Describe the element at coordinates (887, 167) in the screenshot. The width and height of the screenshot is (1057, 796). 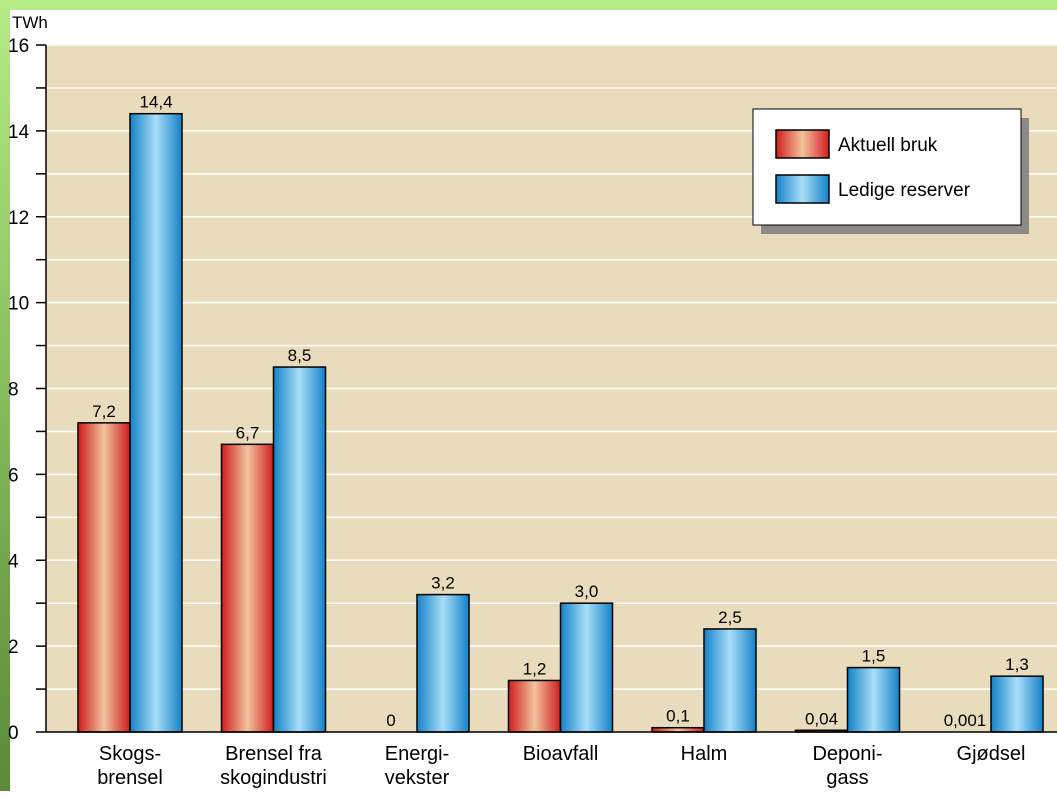
I see `legend-box` at that location.